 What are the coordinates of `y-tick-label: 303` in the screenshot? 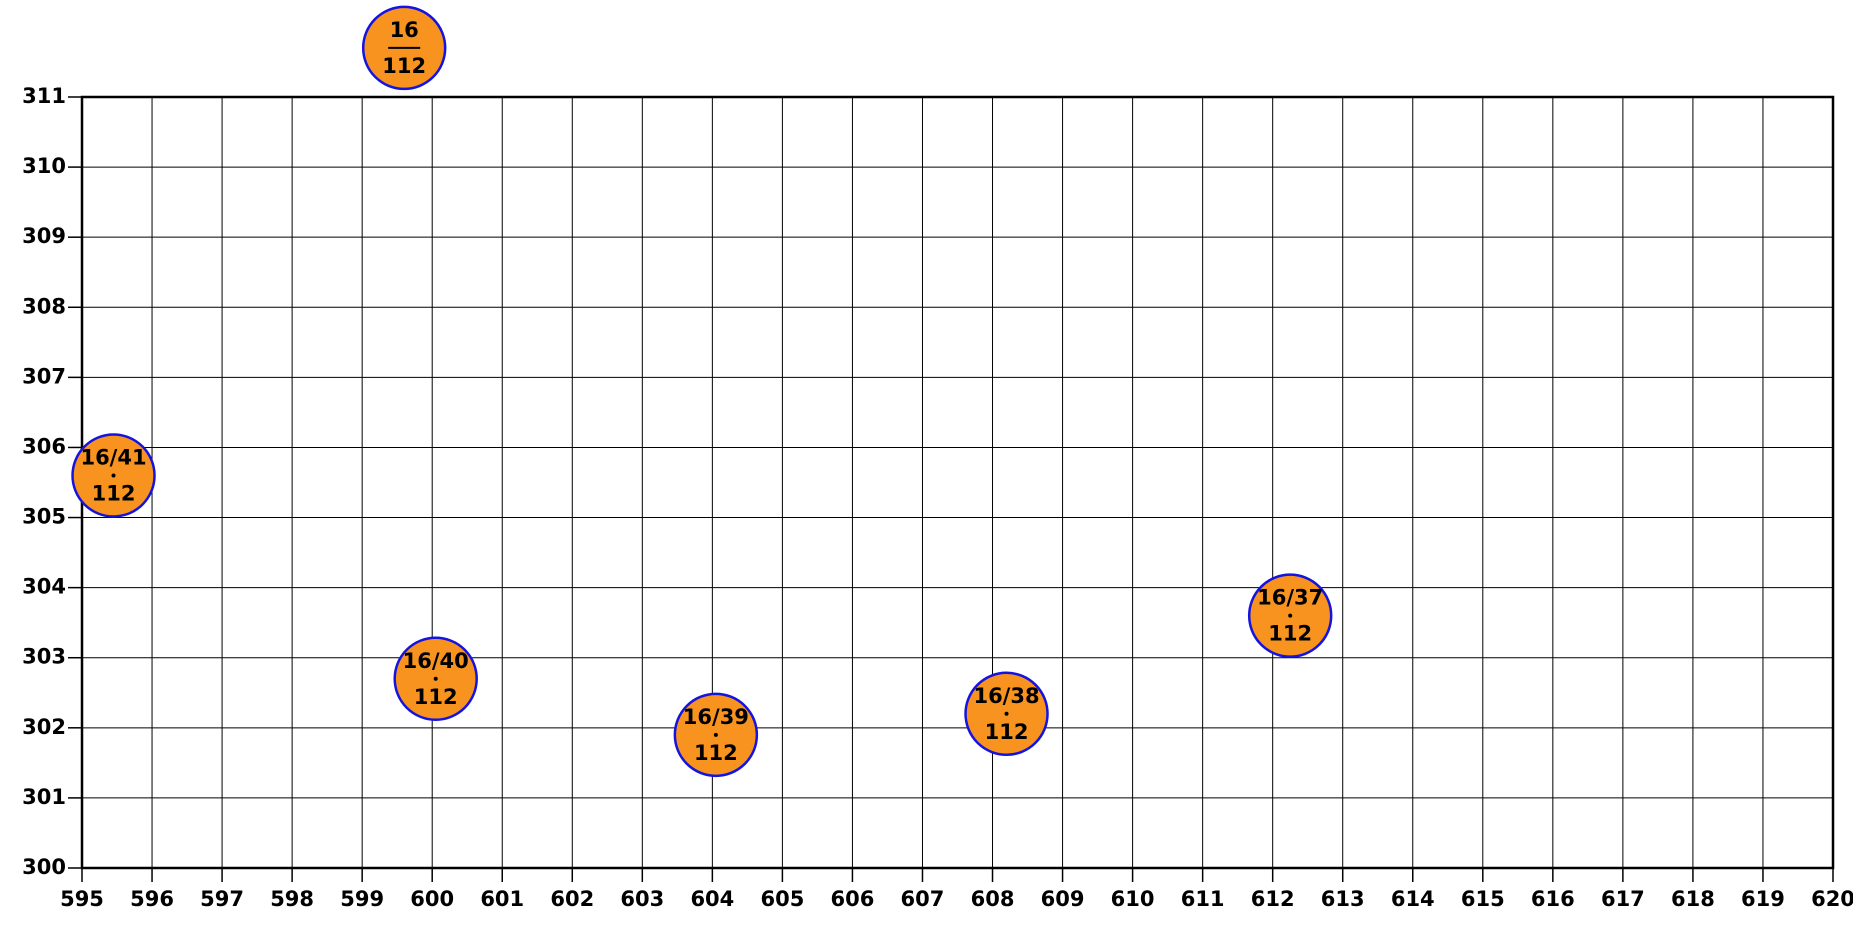 It's located at (44, 657).